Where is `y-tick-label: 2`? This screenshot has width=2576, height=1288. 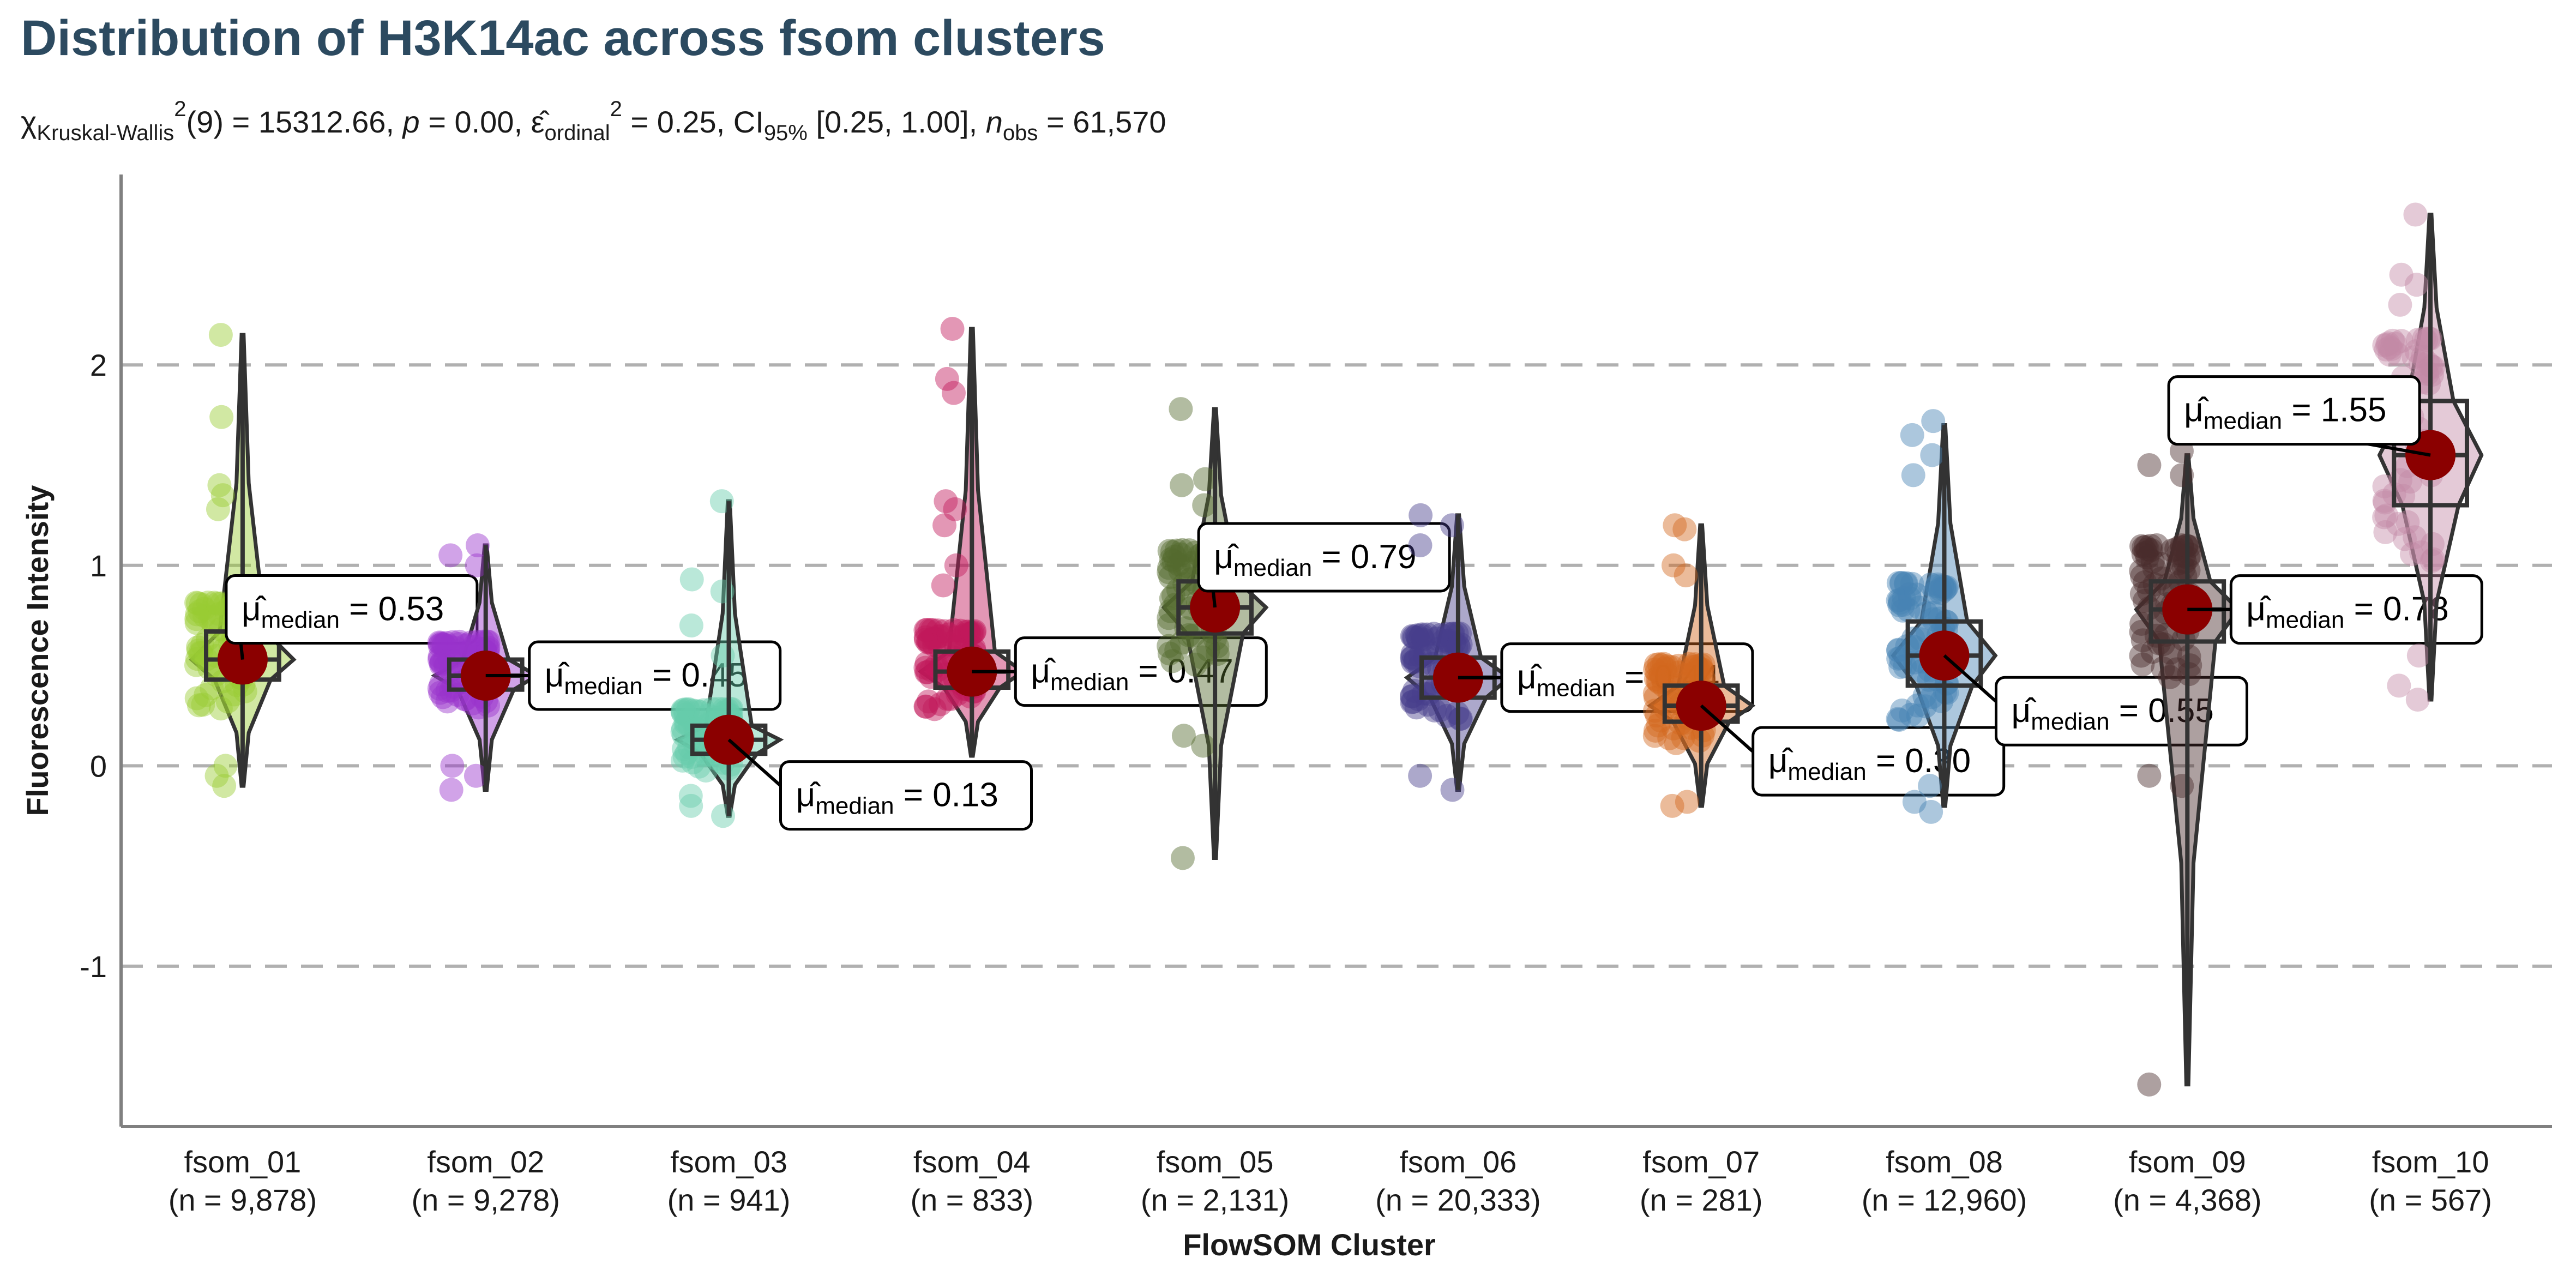 y-tick-label: 2 is located at coordinates (98, 365).